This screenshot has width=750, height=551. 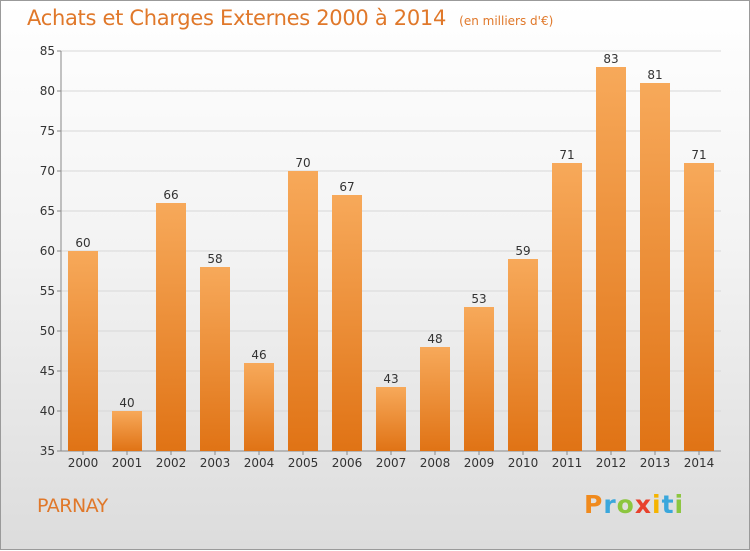 What do you see at coordinates (611, 463) in the screenshot?
I see `x-tick-label: 2012` at bounding box center [611, 463].